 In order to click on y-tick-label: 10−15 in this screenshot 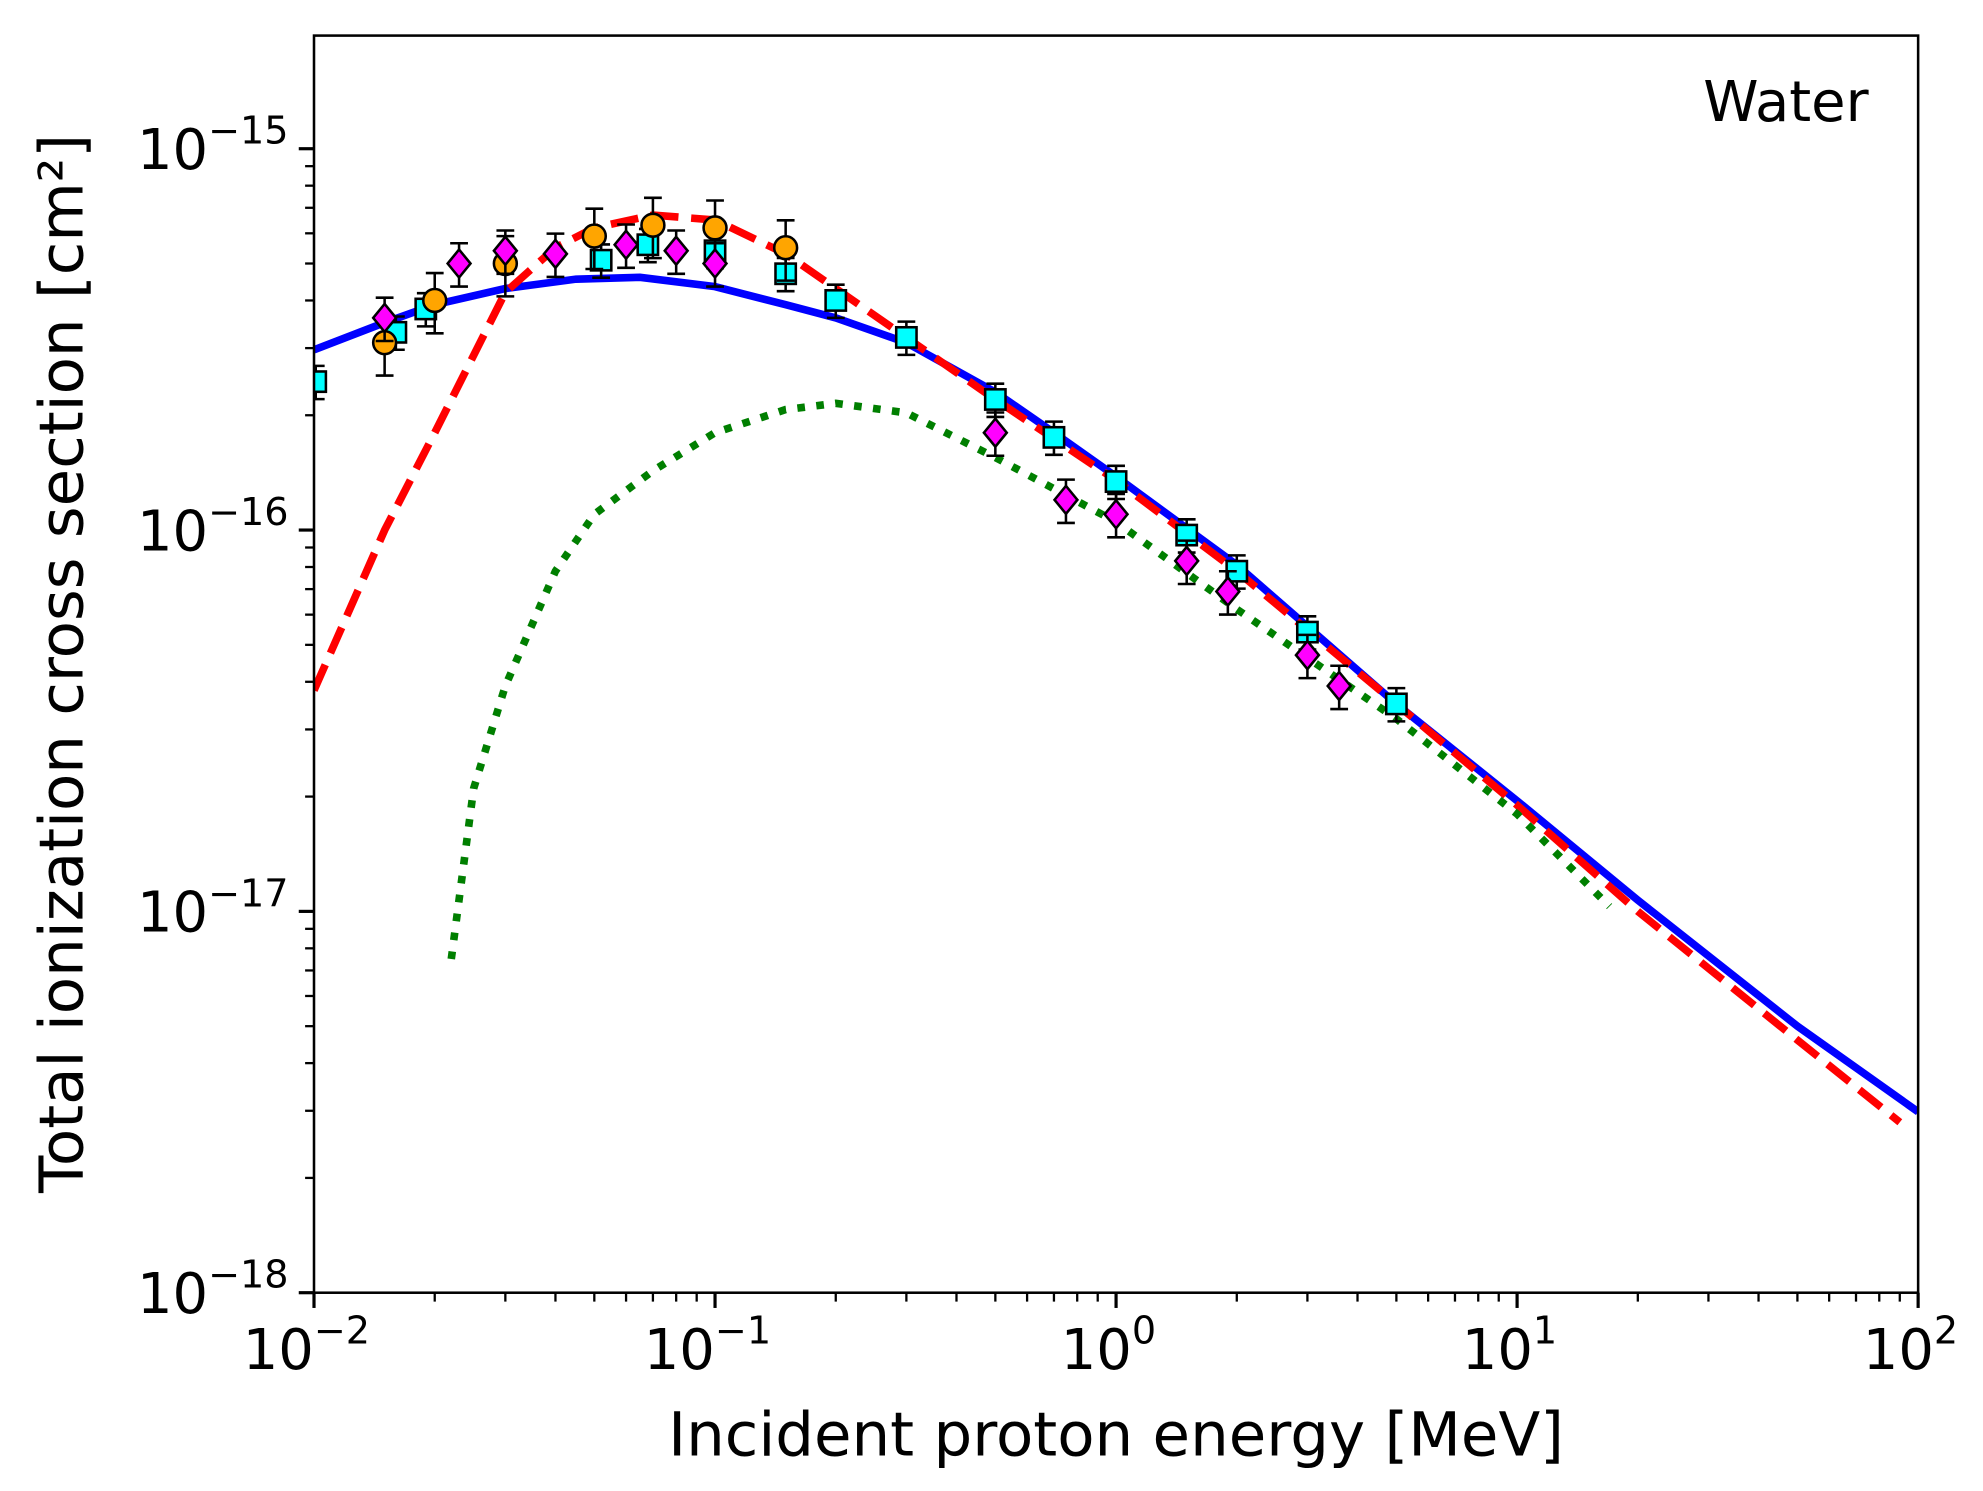, I will do `click(213, 146)`.